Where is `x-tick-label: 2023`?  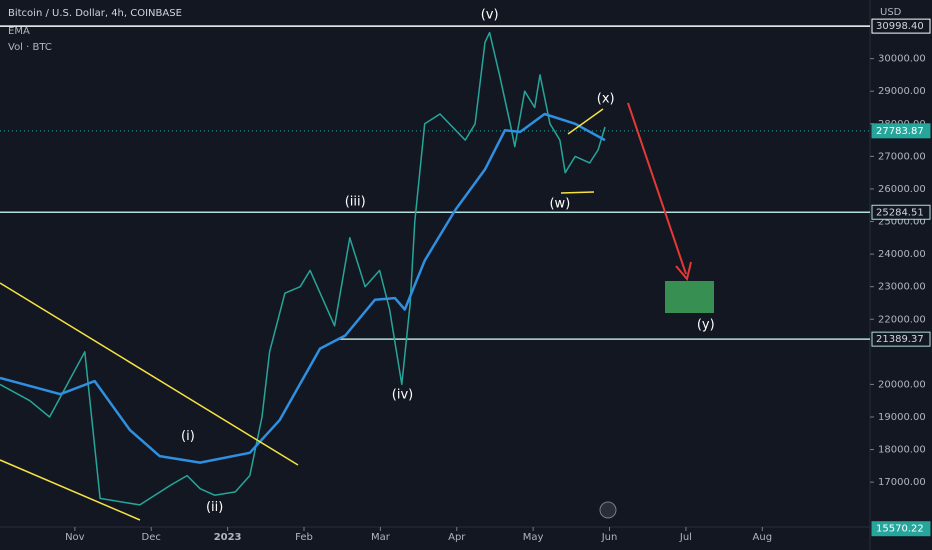 x-tick-label: 2023 is located at coordinates (228, 537).